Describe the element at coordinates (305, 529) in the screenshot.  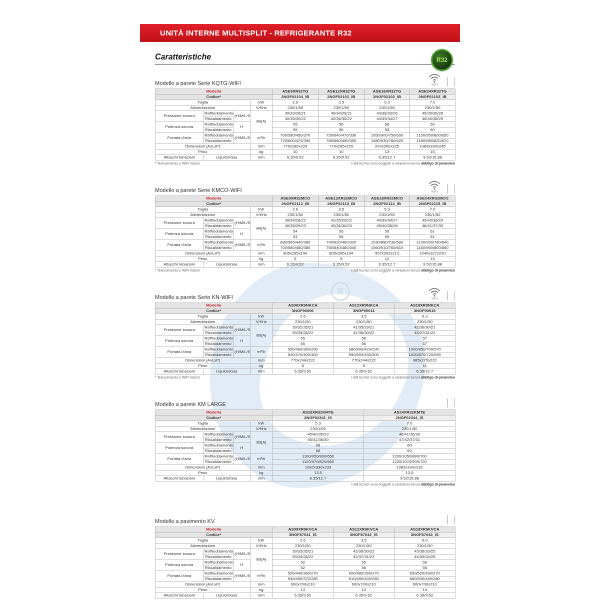
I see `table-row: Modello AS09XR9KVCA AS12XR9KVCA AS18XR9KVCA` at that location.